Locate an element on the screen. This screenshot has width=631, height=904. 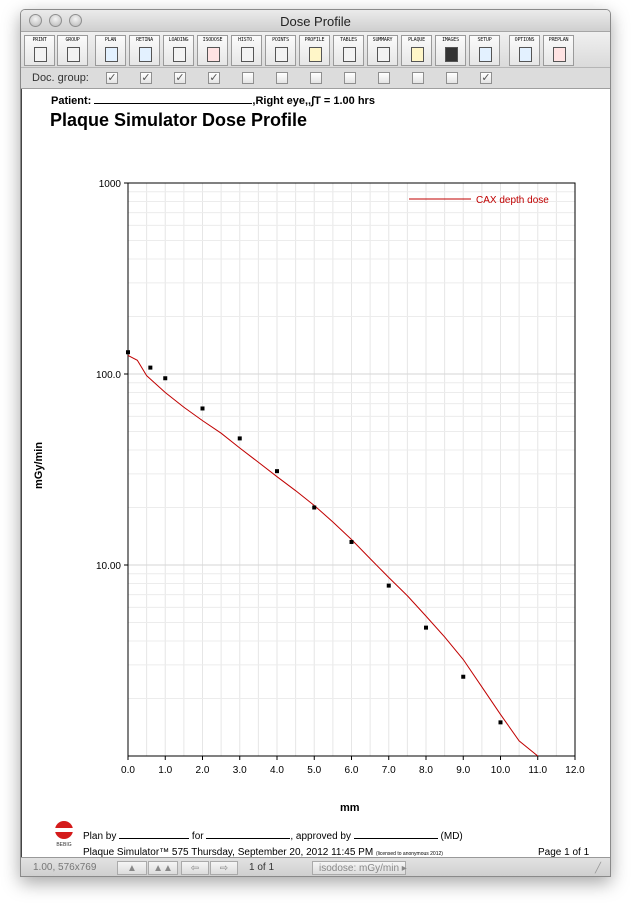
profile-icon is located at coordinates (315, 54).